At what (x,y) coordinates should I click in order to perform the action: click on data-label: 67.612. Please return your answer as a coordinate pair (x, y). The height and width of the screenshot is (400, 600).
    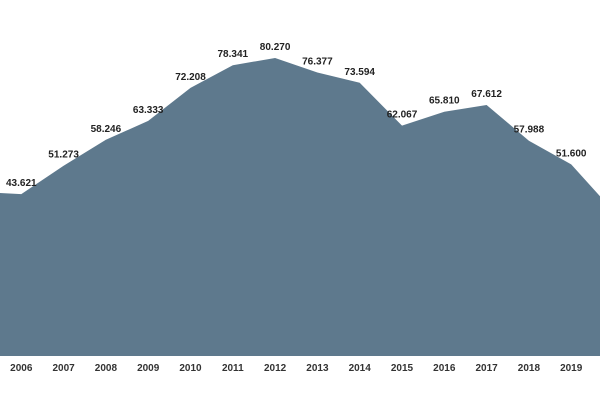
    Looking at the image, I should click on (486, 94).